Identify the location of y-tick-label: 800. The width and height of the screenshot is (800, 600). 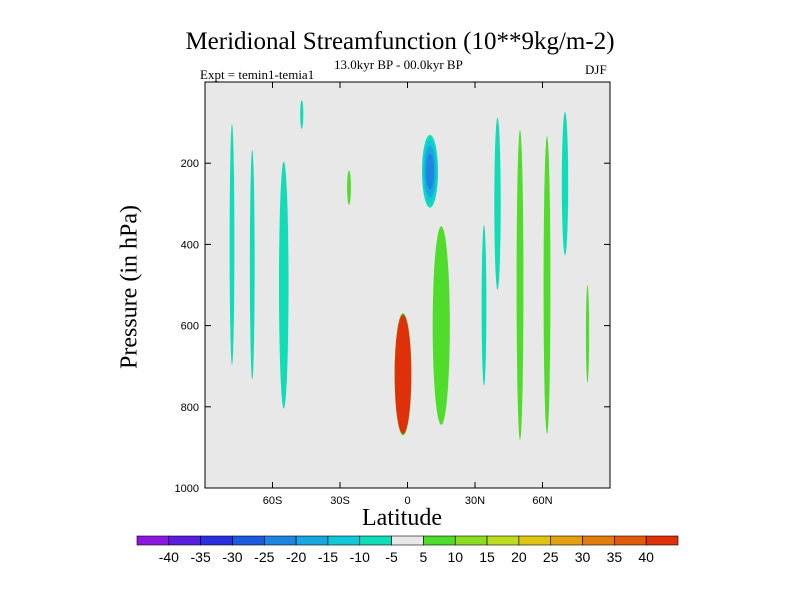
(190, 408).